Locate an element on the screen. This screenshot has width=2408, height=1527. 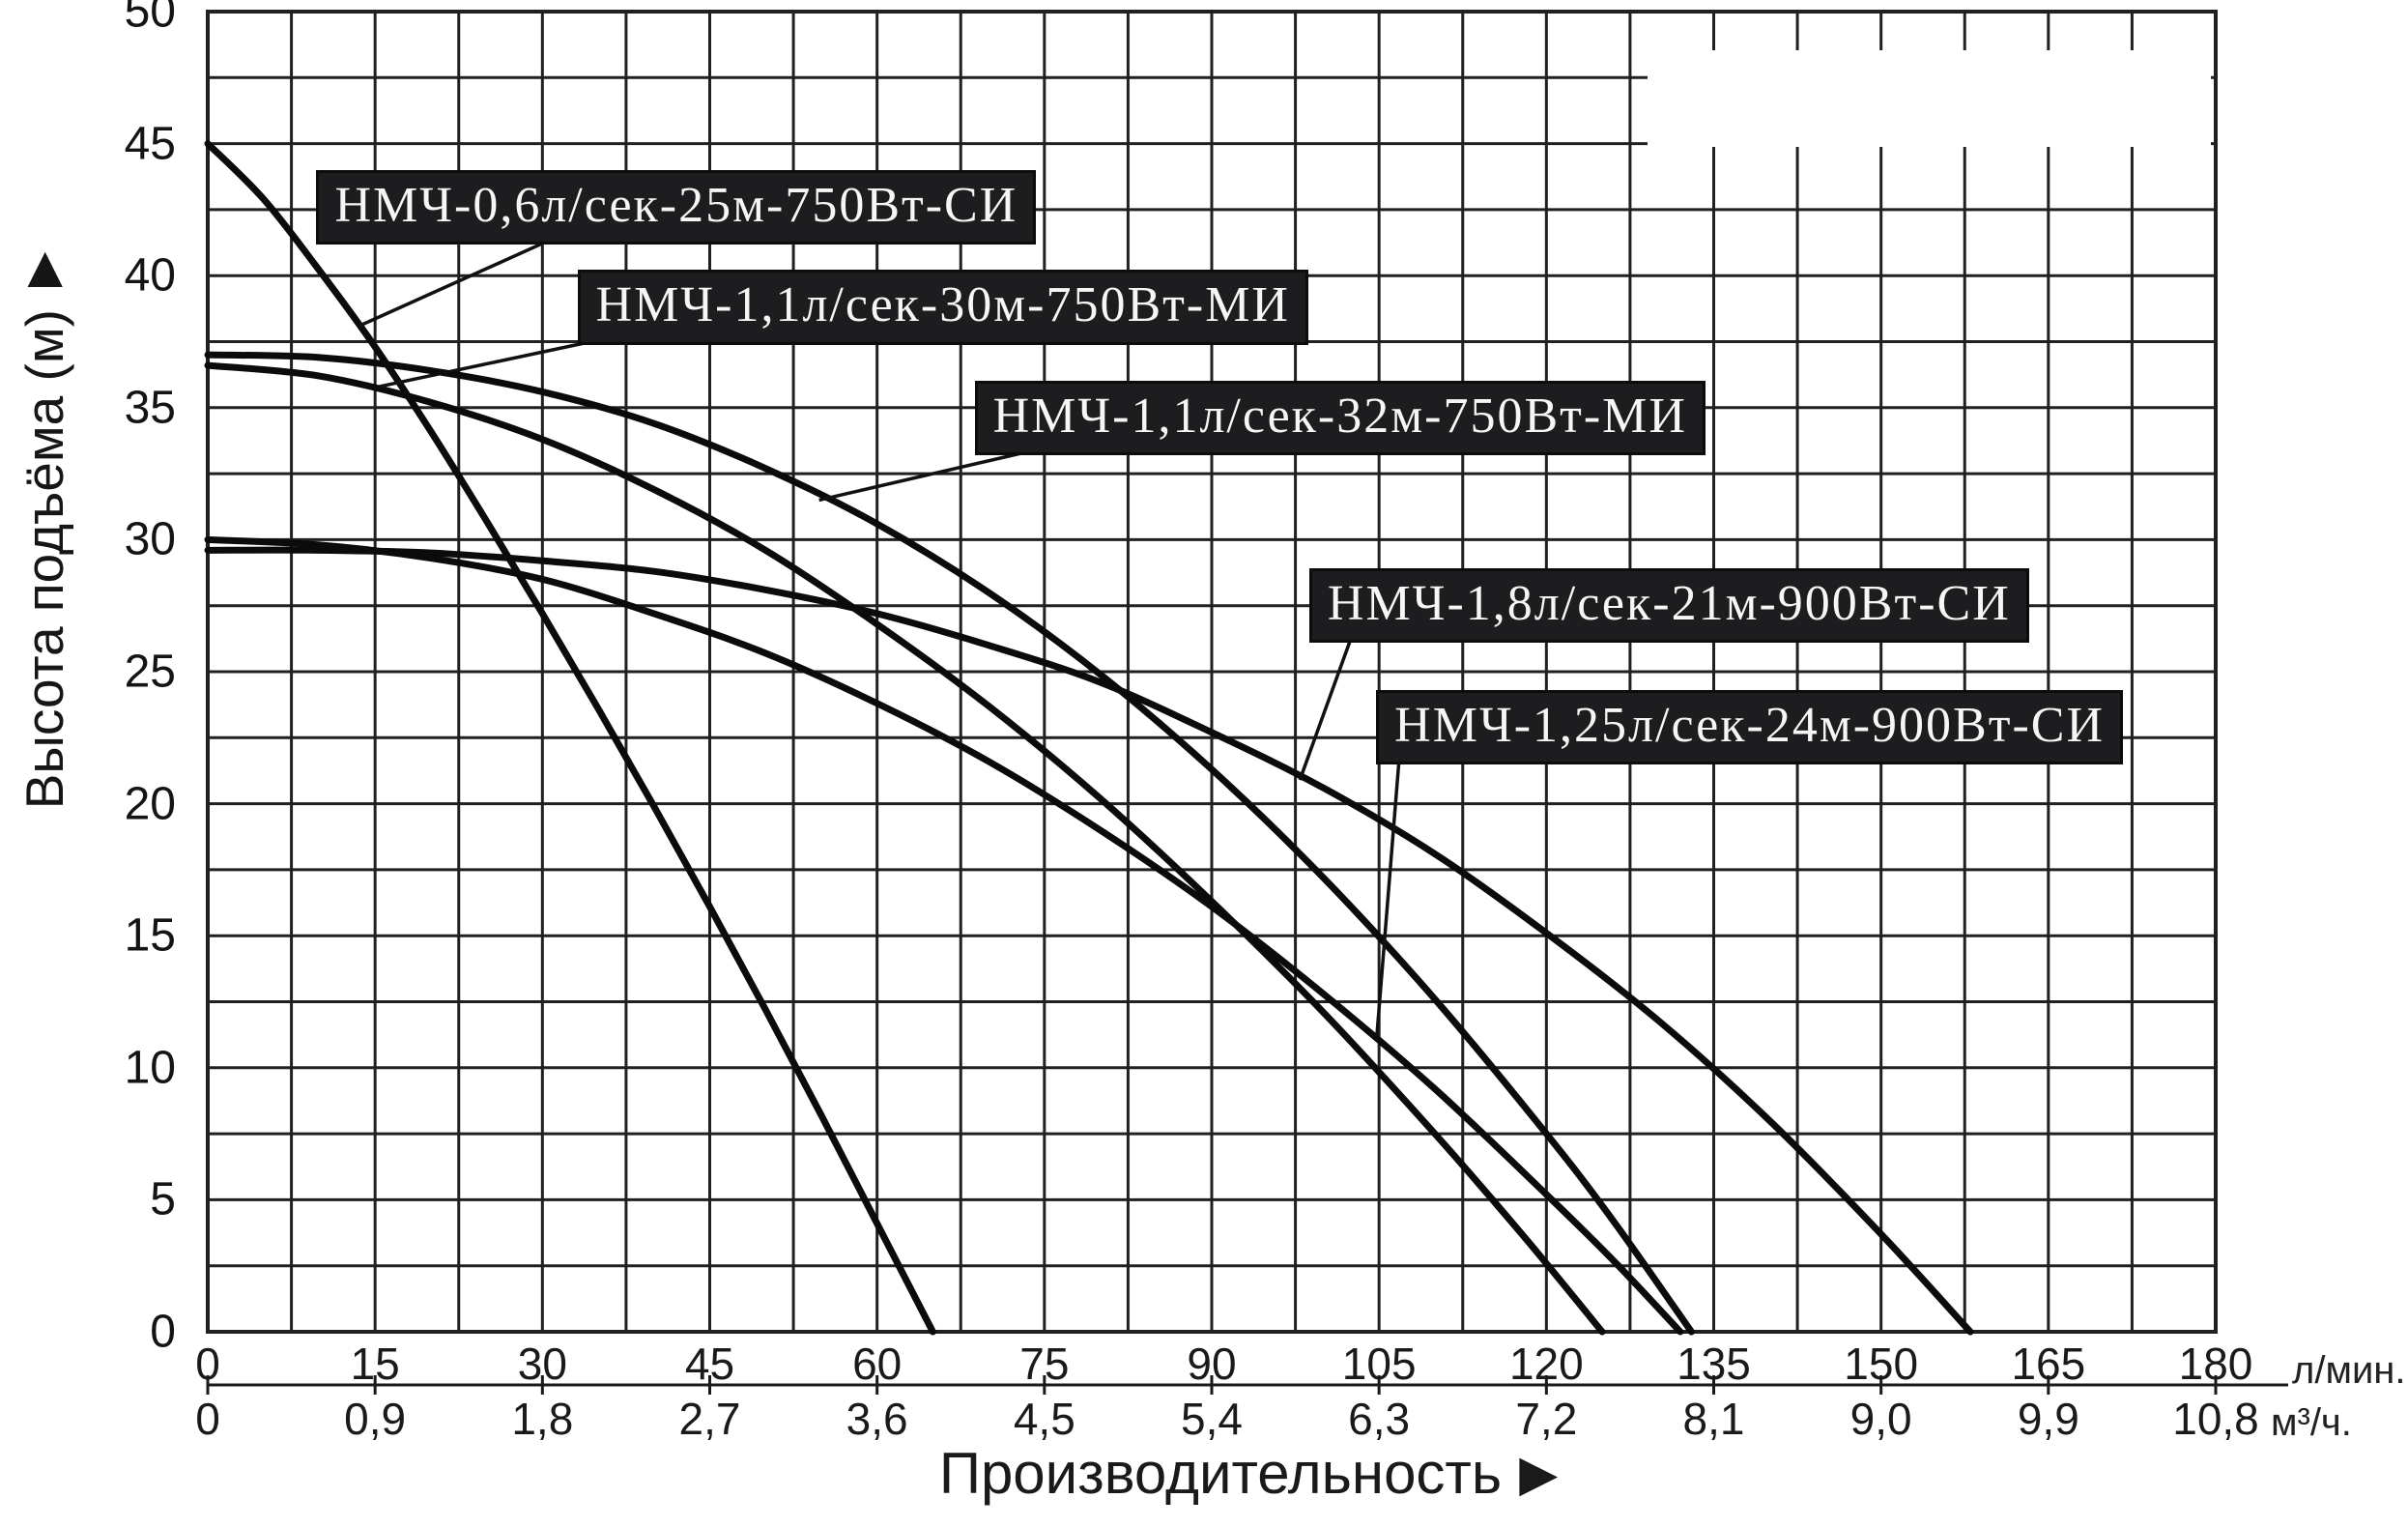
y-tick-label: 5 is located at coordinates (163, 1199).